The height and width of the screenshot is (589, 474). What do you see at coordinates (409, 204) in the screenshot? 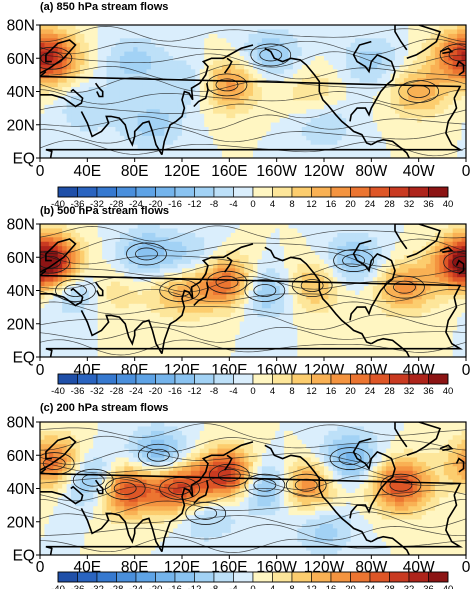
I see `colorbar-tick-label: 32` at bounding box center [409, 204].